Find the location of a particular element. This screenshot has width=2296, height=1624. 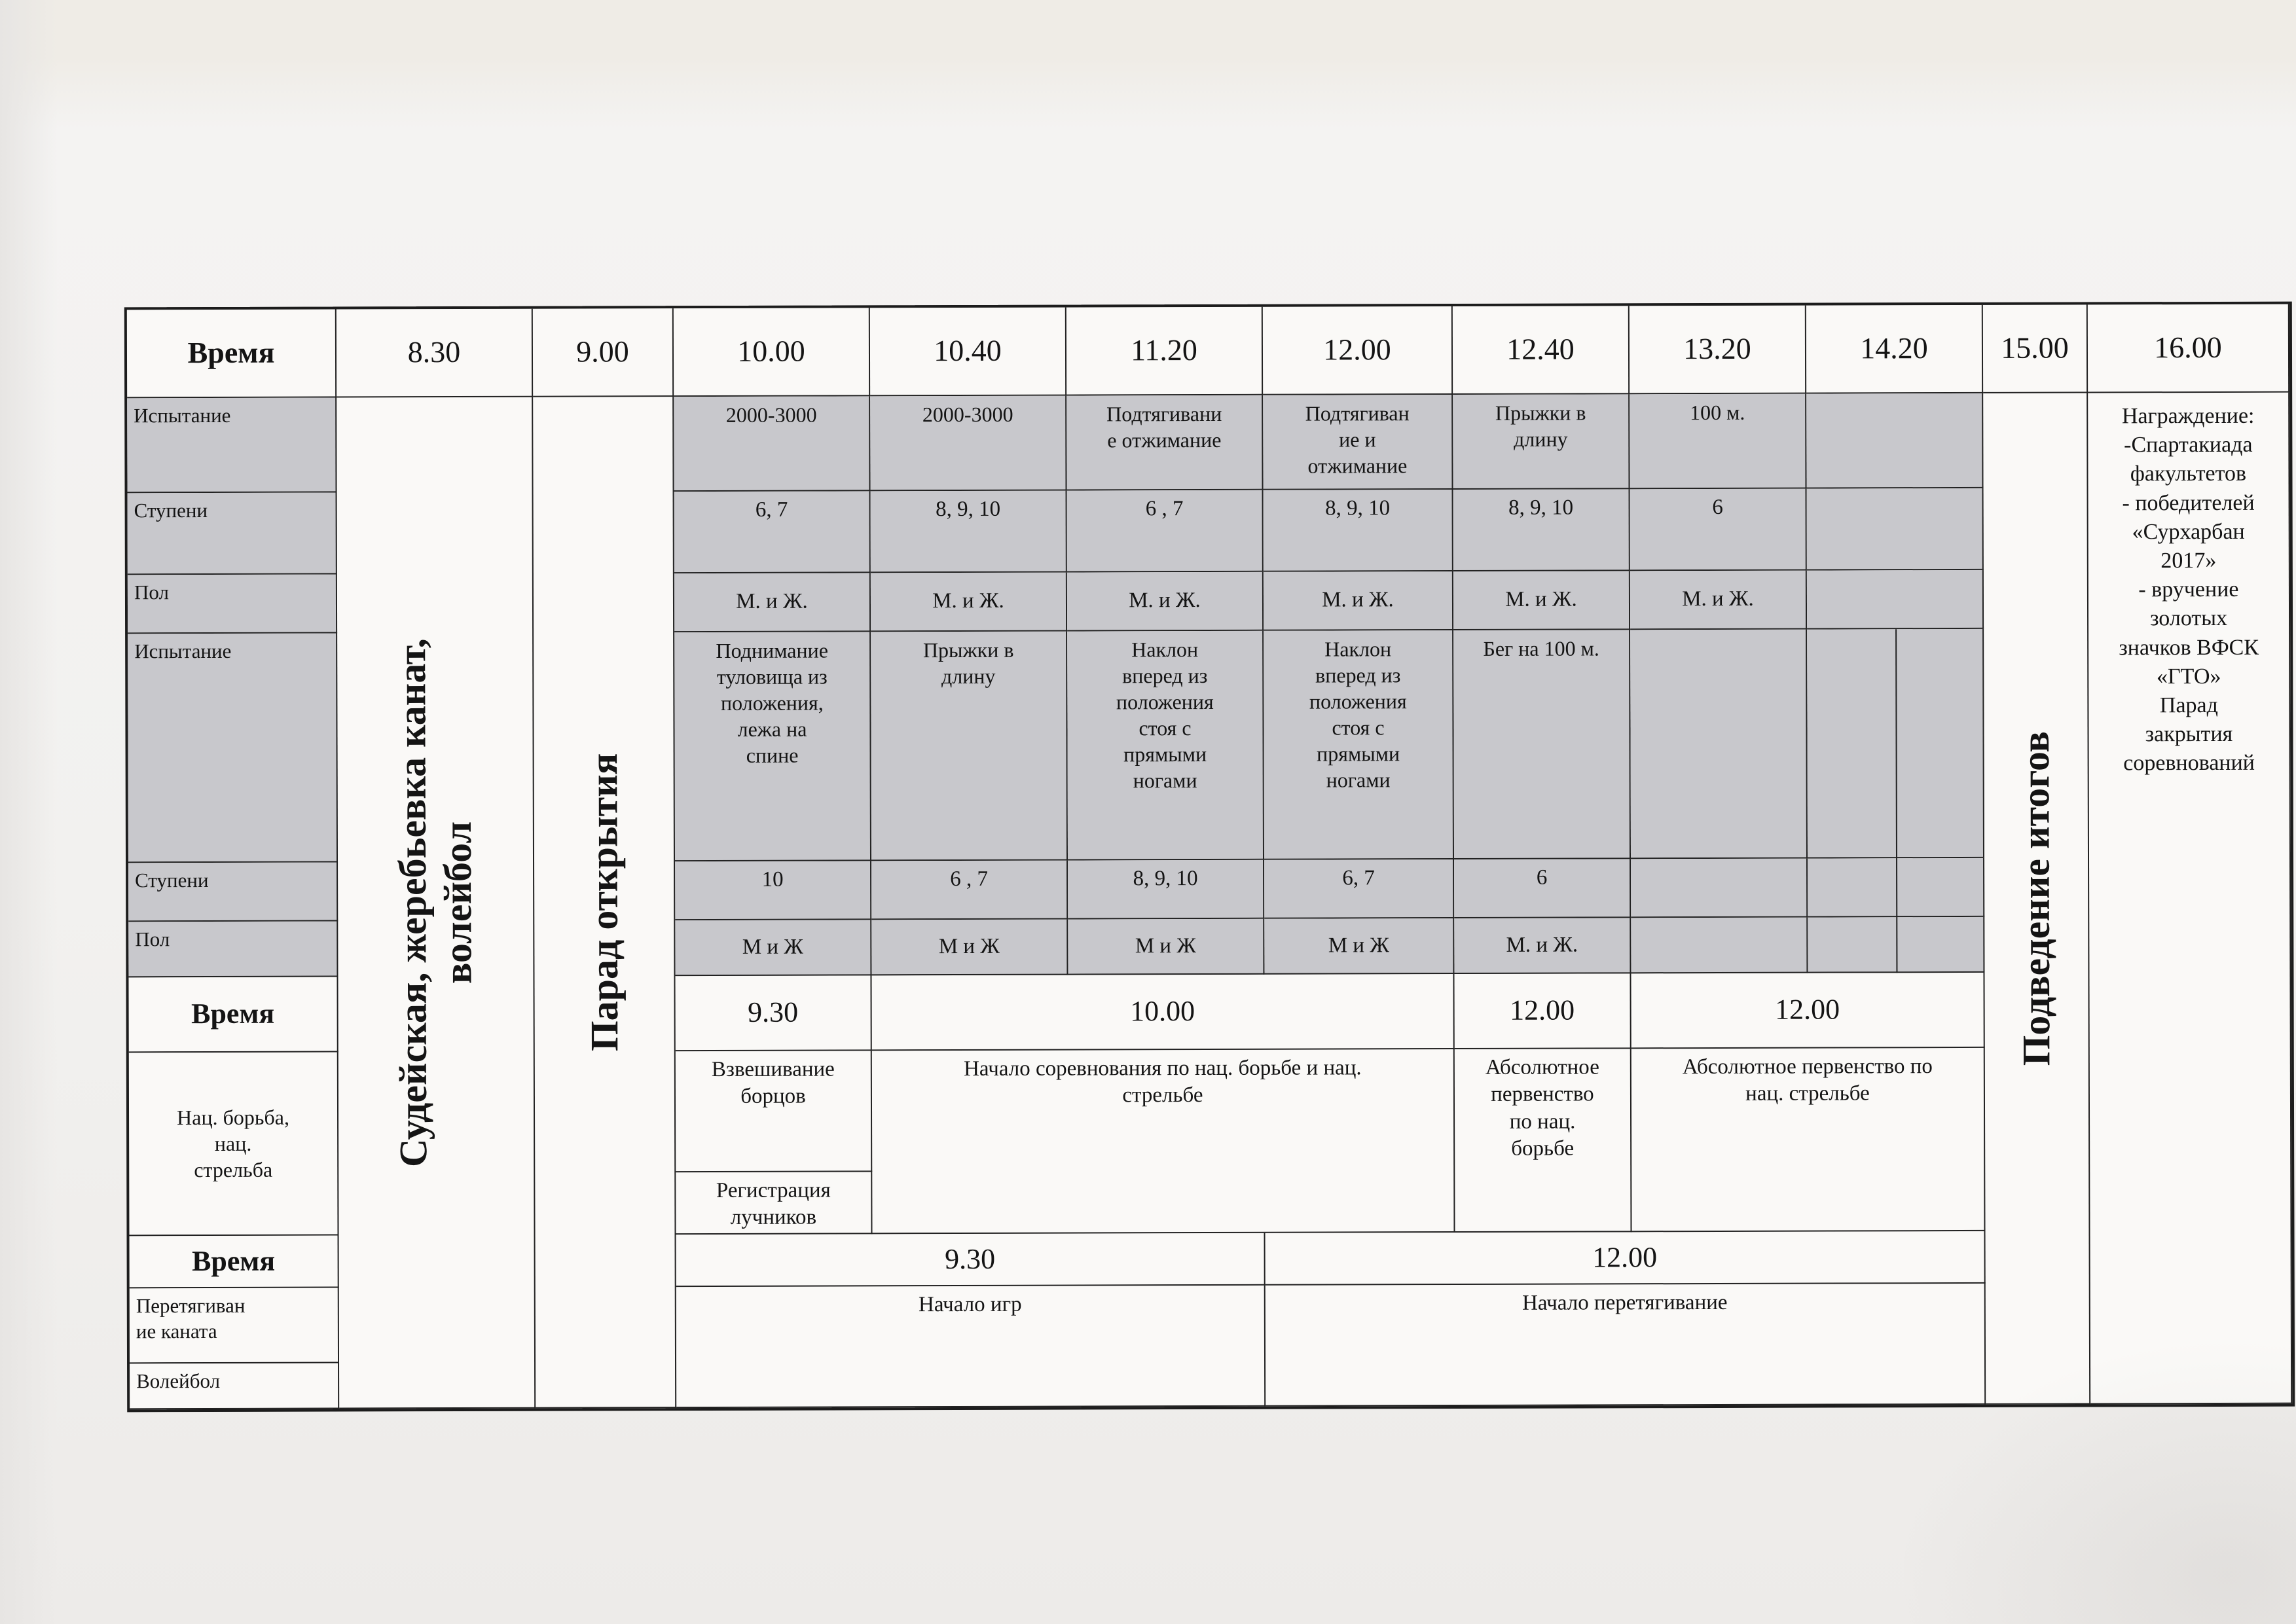

results-vertical-text: Подведение итогов is located at coordinates (2036, 898).